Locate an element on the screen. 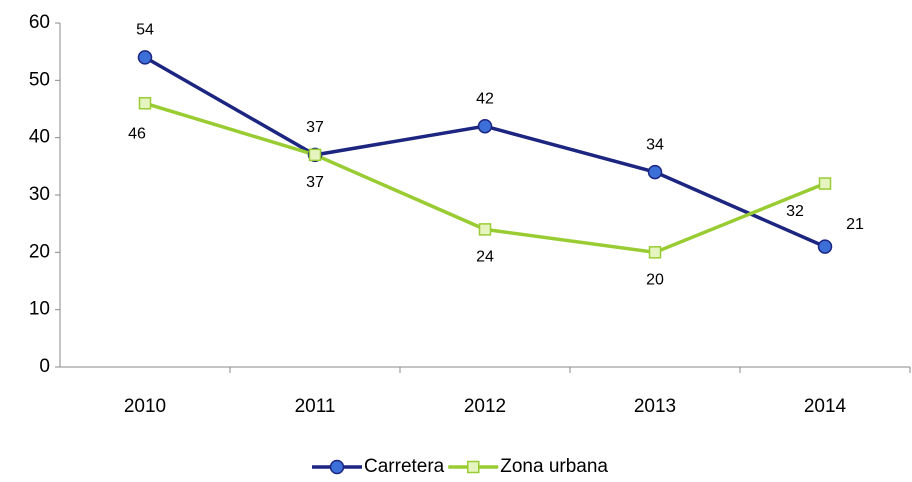 This screenshot has width=912, height=482. data-label: 20 is located at coordinates (655, 280).